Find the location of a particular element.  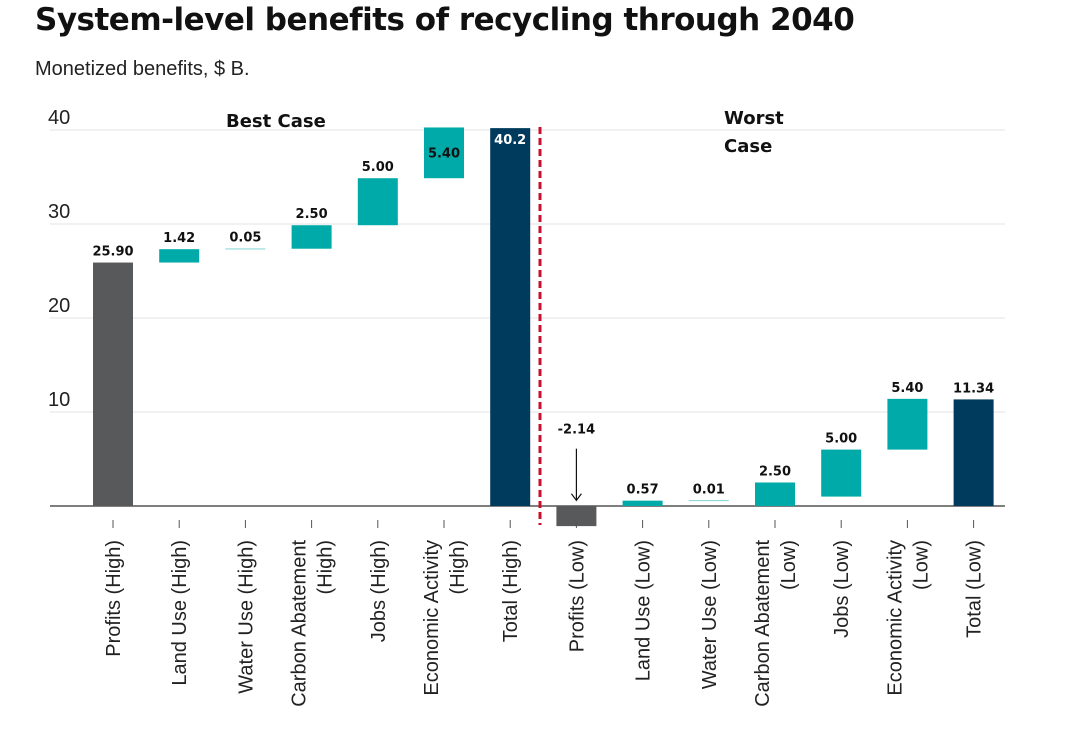

bar-water-use-low- is located at coordinates (708, 501).